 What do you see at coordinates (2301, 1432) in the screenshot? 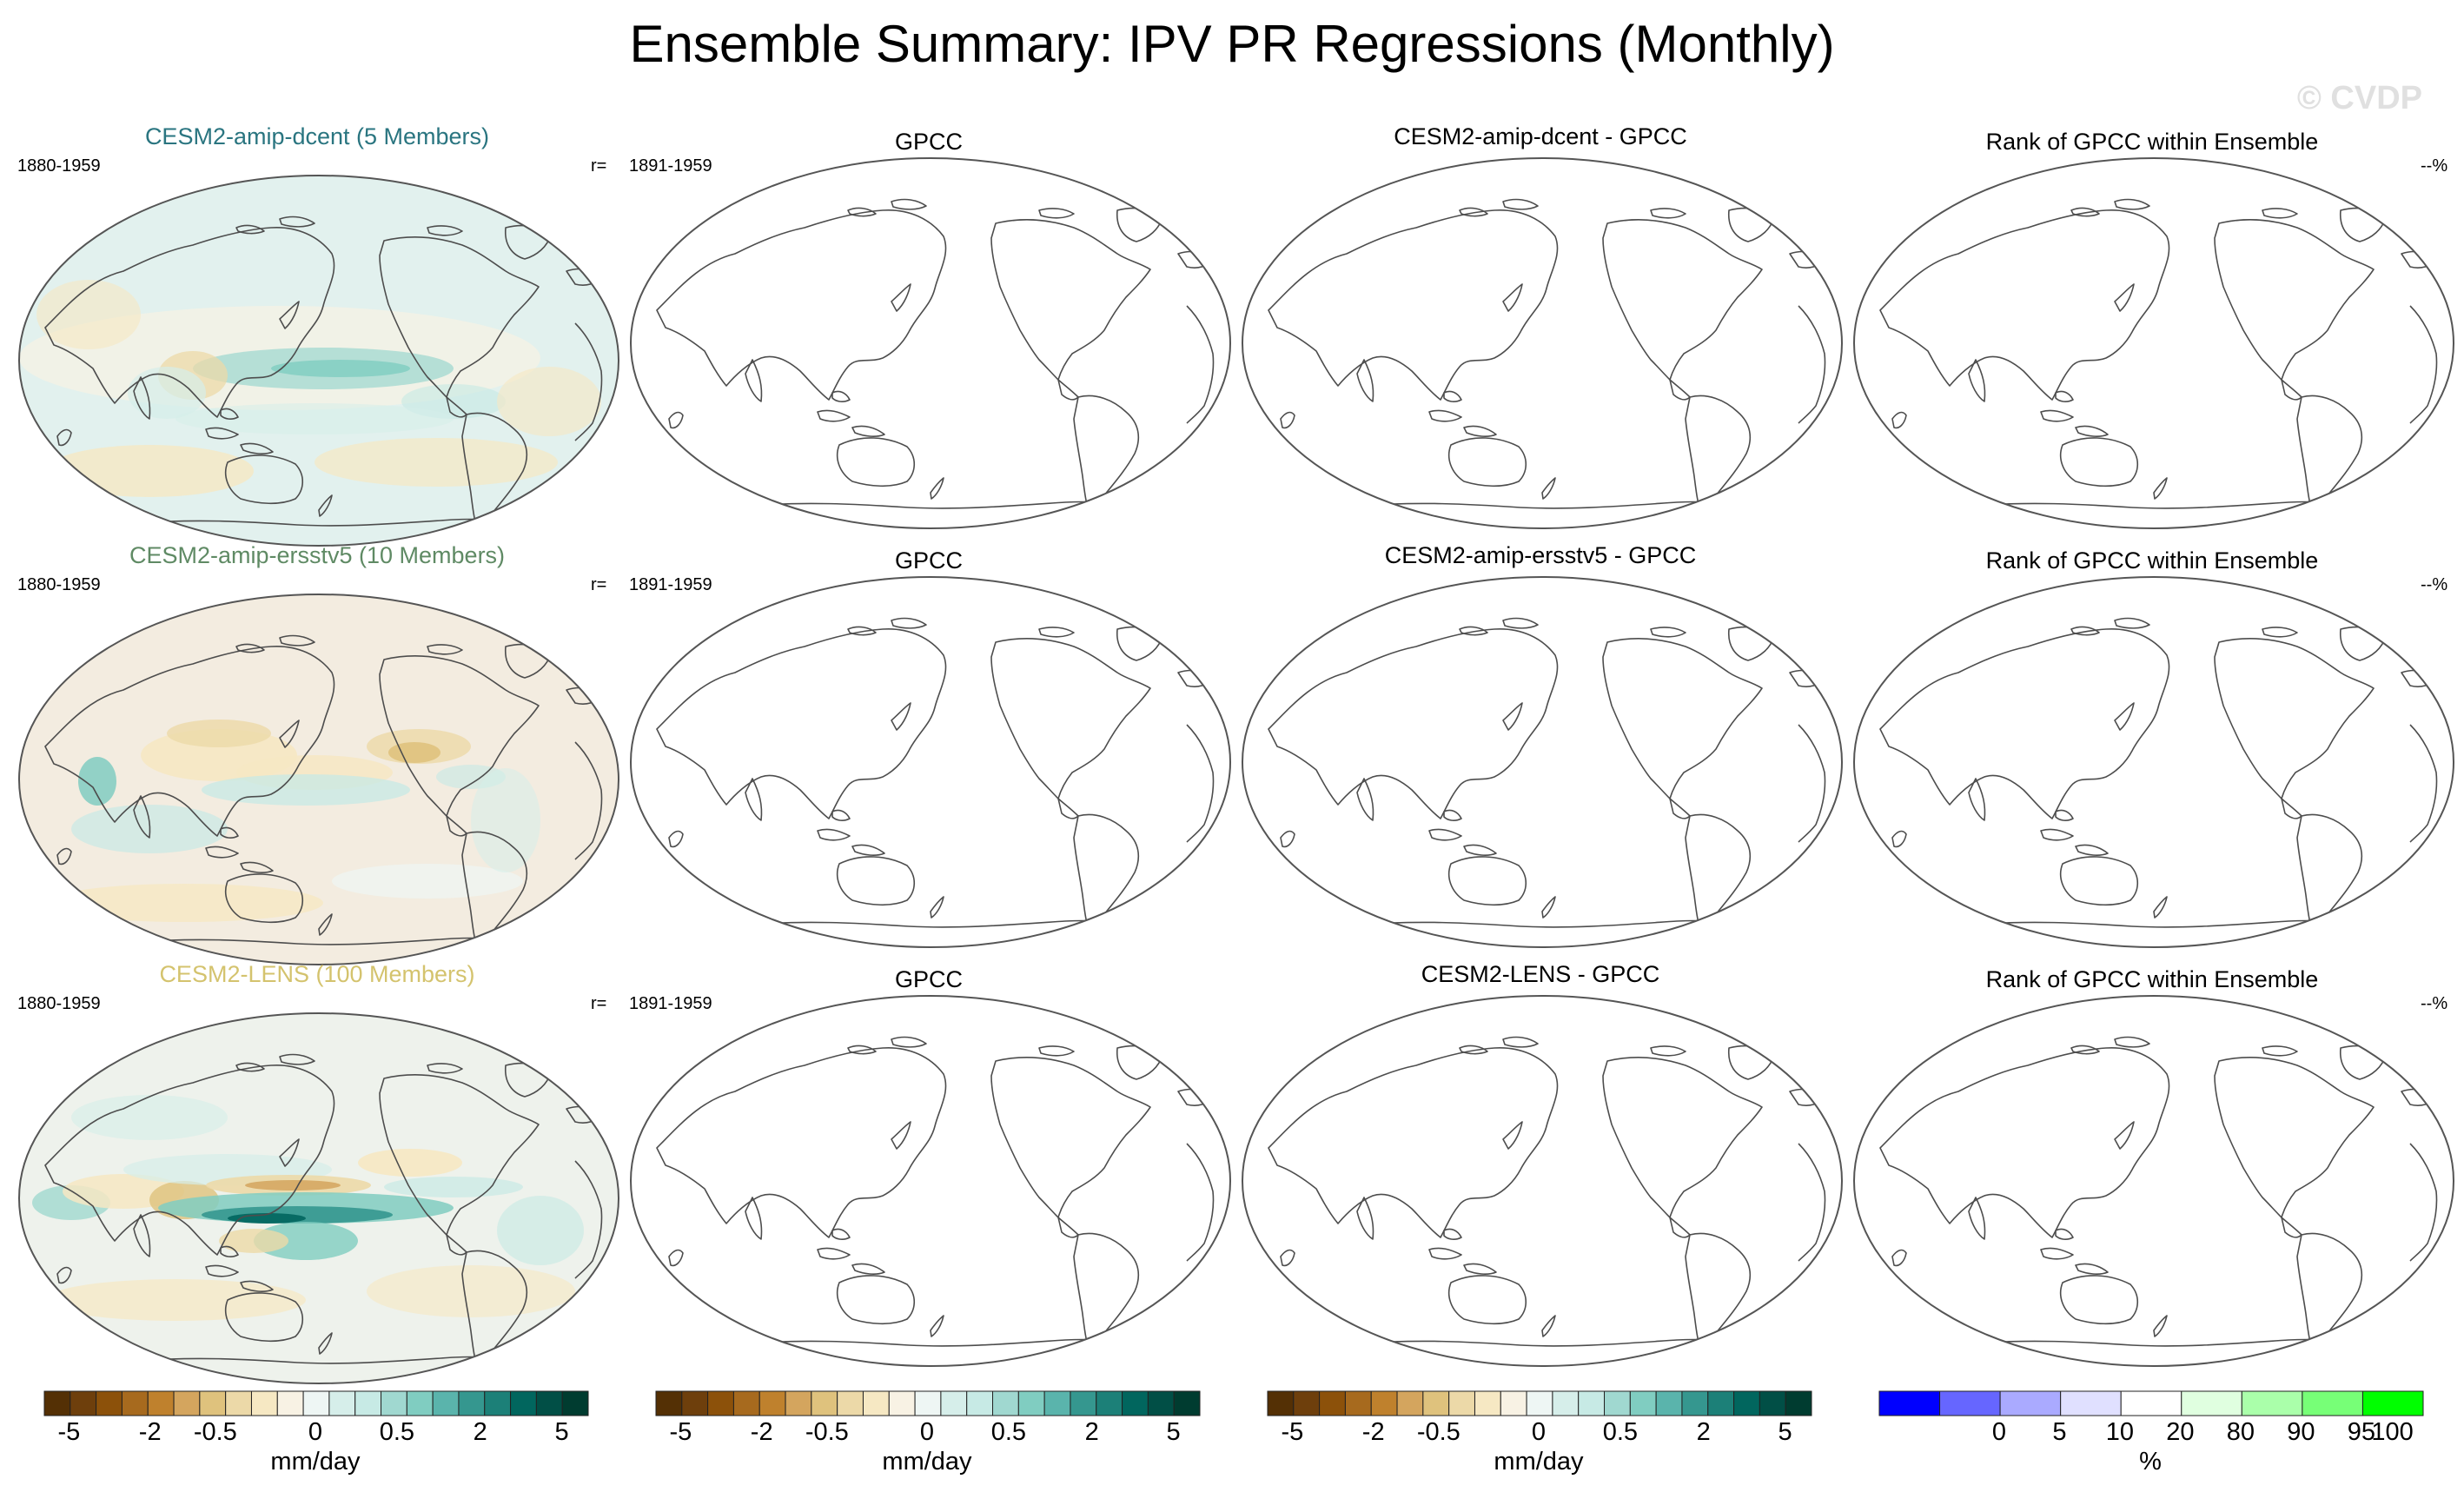
I see `colorbar-tick-label: 90` at bounding box center [2301, 1432].